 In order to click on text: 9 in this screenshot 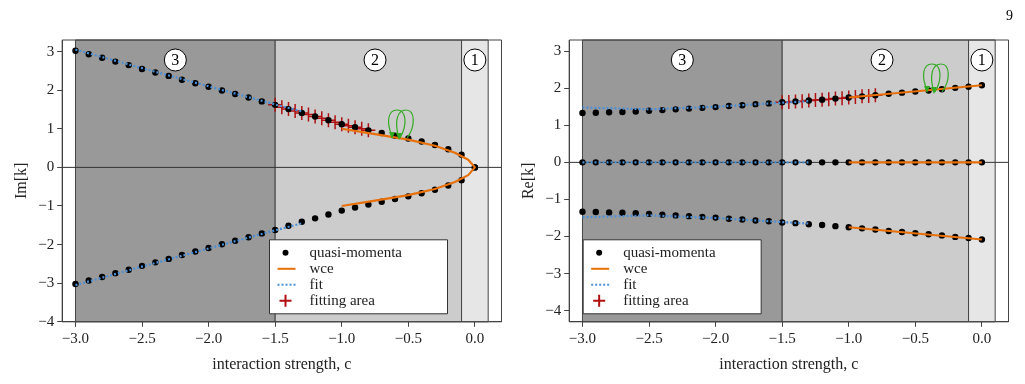, I will do `click(1009, 16)`.